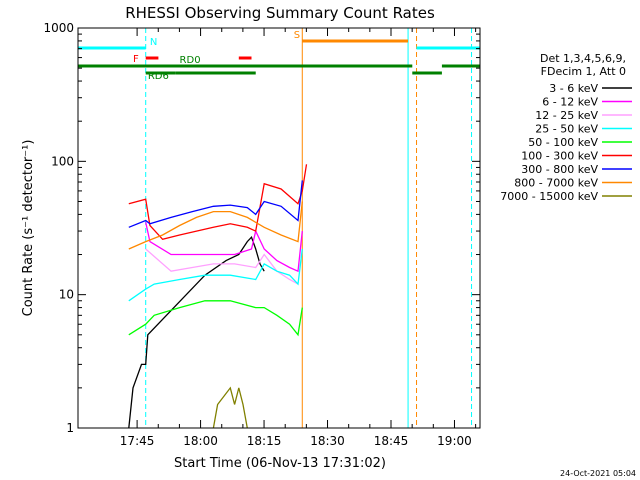 The image size is (640, 480). What do you see at coordinates (563, 142) in the screenshot?
I see `legend-label-4: 50 - 100 keV` at bounding box center [563, 142].